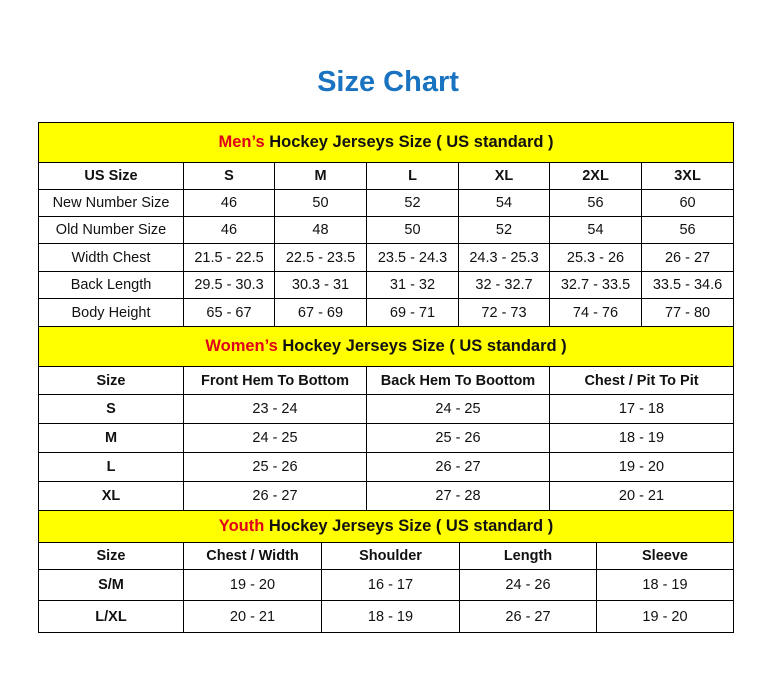  I want to click on table-row: New Number Size 46 50 52 54 56 60, so click(386, 203).